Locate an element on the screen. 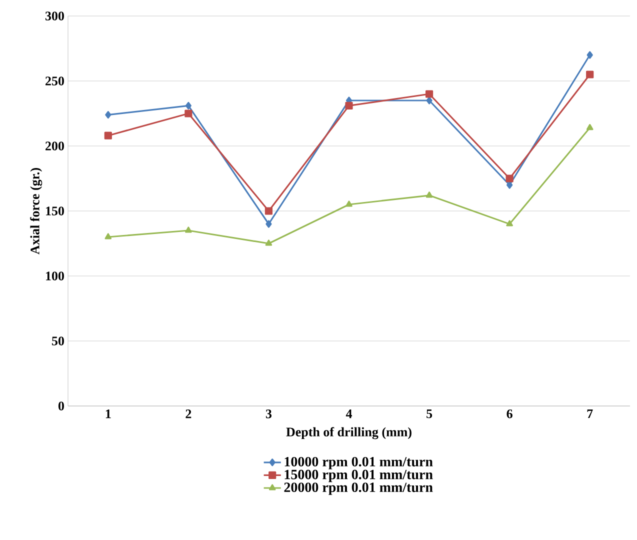  x-tick-label: 4 is located at coordinates (349, 414).